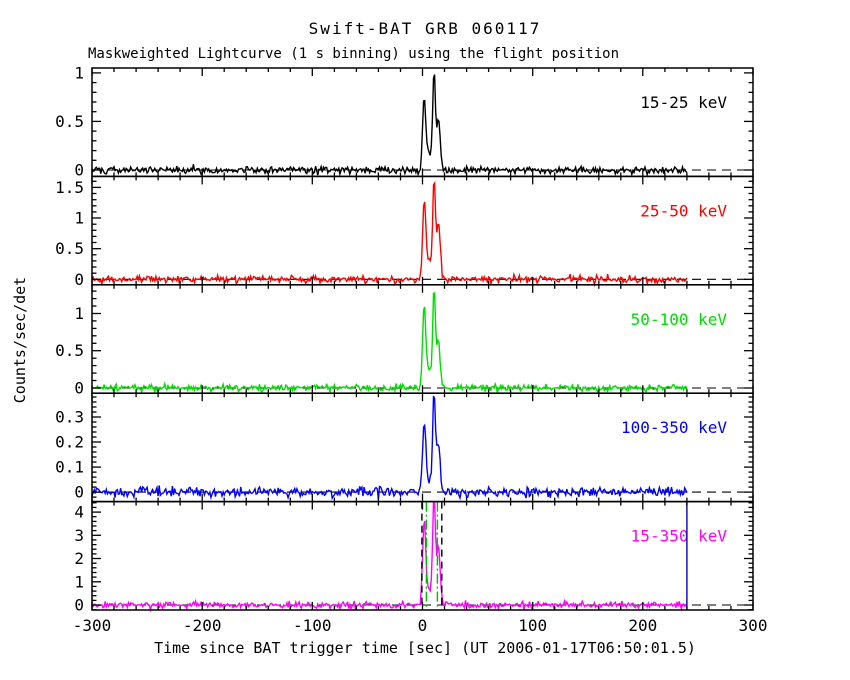 The height and width of the screenshot is (680, 850). What do you see at coordinates (69, 467) in the screenshot?
I see `y-tick-label: 0.1` at bounding box center [69, 467].